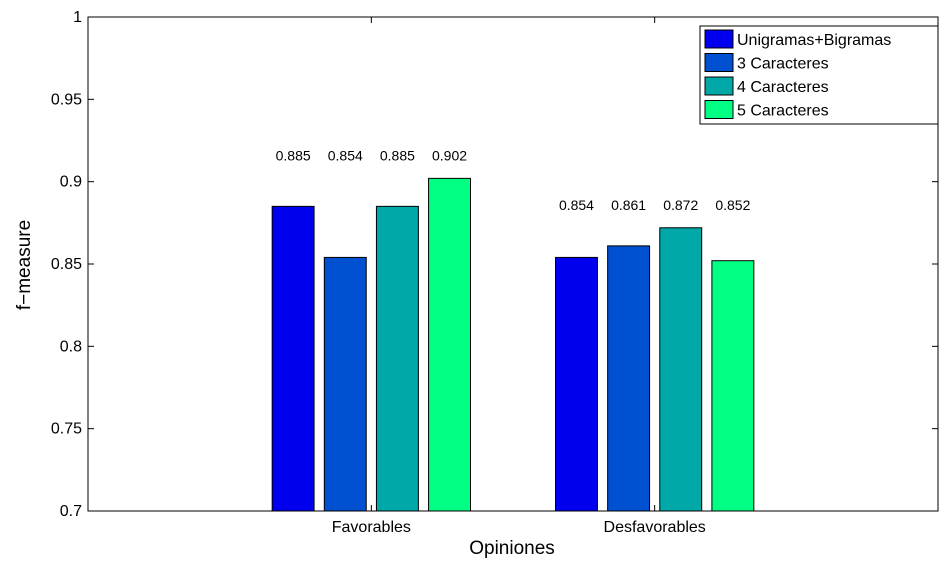 This screenshot has width=940, height=561. I want to click on legend-label: 4 Caracteres, so click(783, 87).